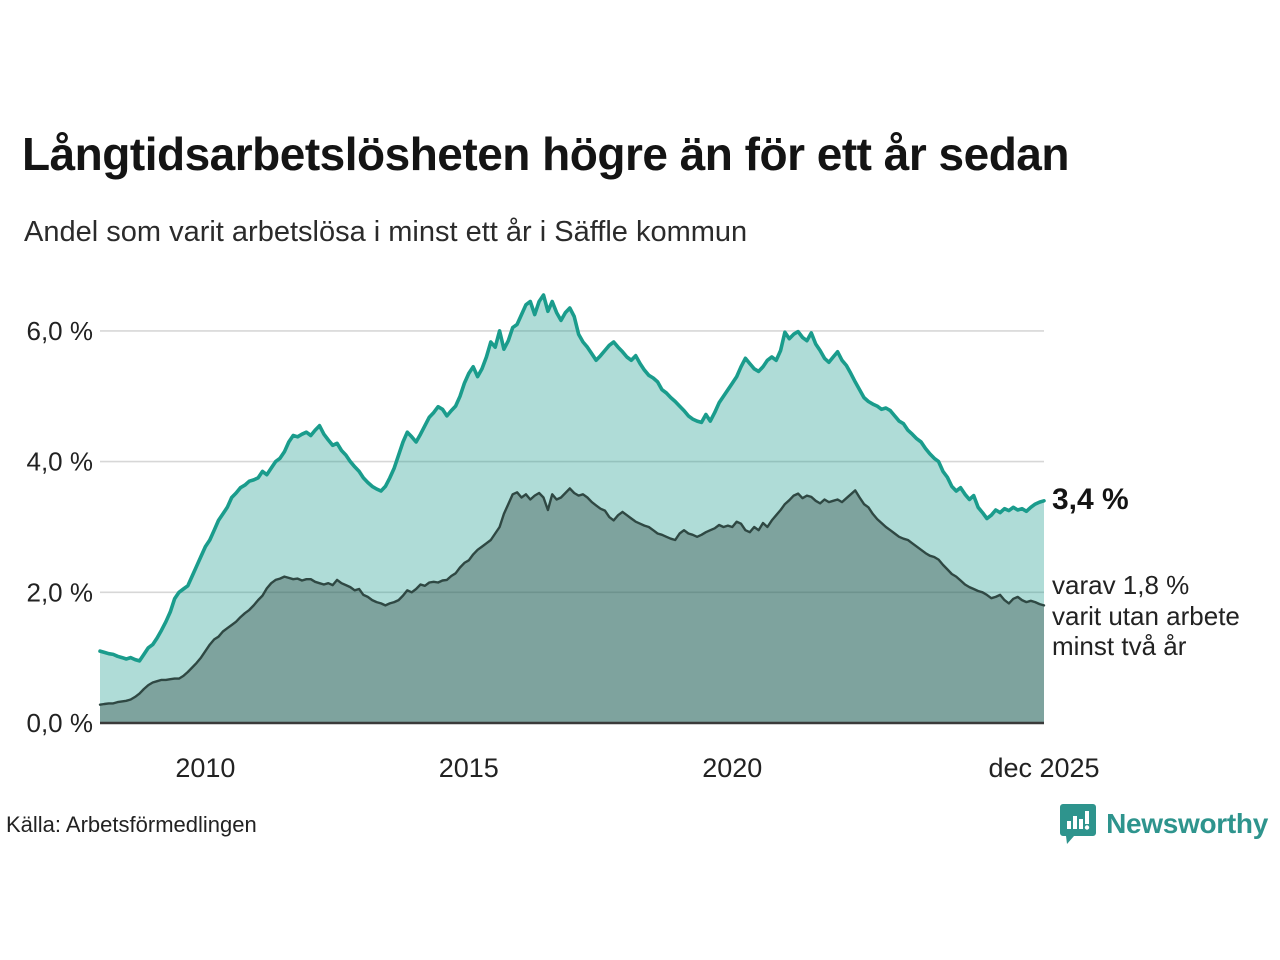  What do you see at coordinates (1090, 499) in the screenshot?
I see `latest-value-label: 3,4 %` at bounding box center [1090, 499].